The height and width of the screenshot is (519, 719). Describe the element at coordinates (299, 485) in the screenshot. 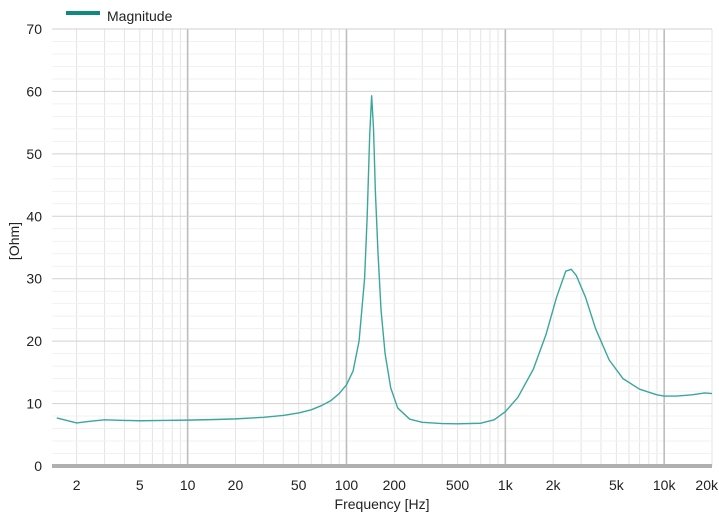

I see `x-tick-label: 50` at that location.